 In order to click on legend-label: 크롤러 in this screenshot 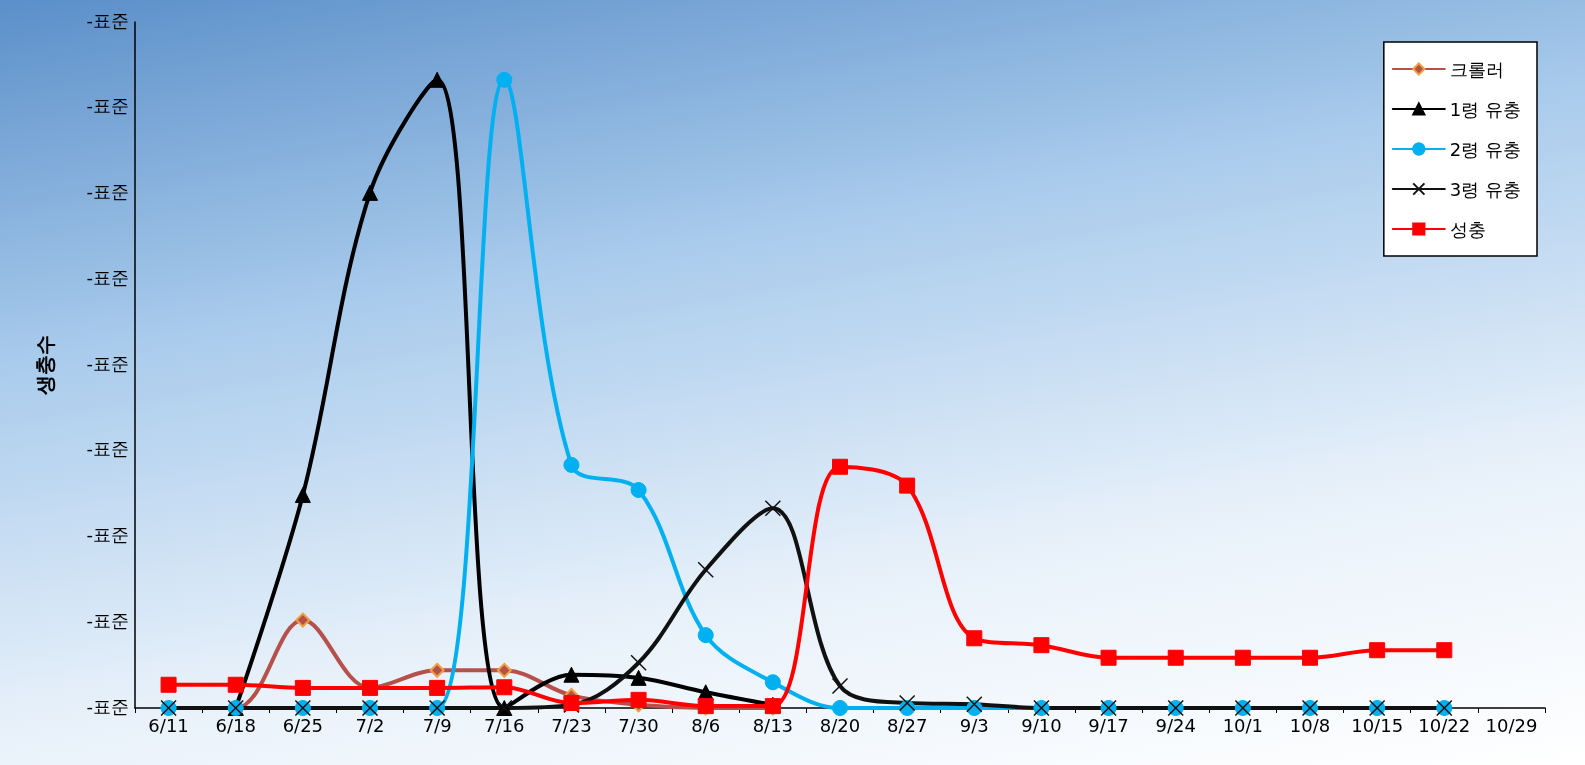, I will do `click(1476, 69)`.